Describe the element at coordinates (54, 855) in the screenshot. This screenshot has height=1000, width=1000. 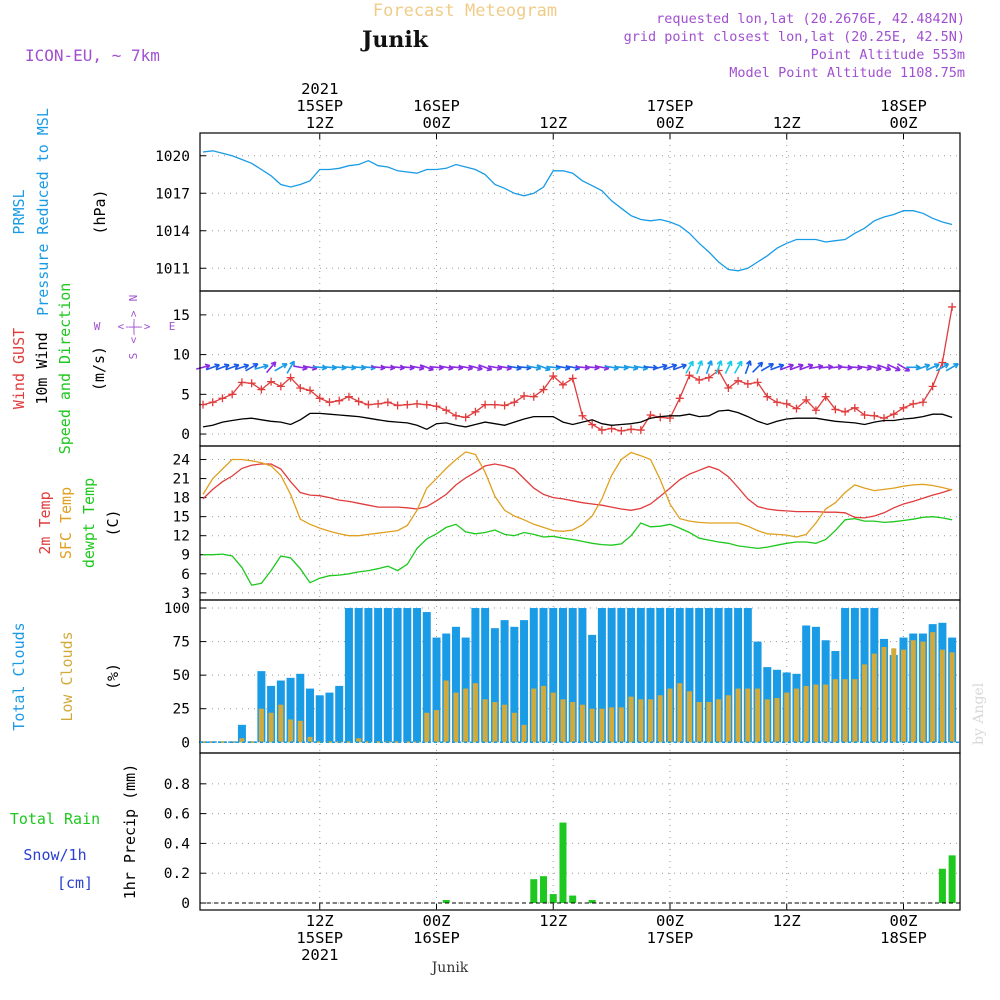
I see `precip-legend-line: Snow/1h` at that location.